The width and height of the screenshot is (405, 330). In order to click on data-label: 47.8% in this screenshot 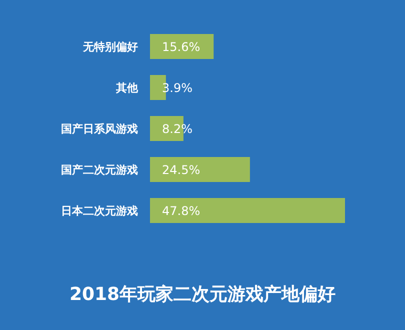, I will do `click(181, 211)`.